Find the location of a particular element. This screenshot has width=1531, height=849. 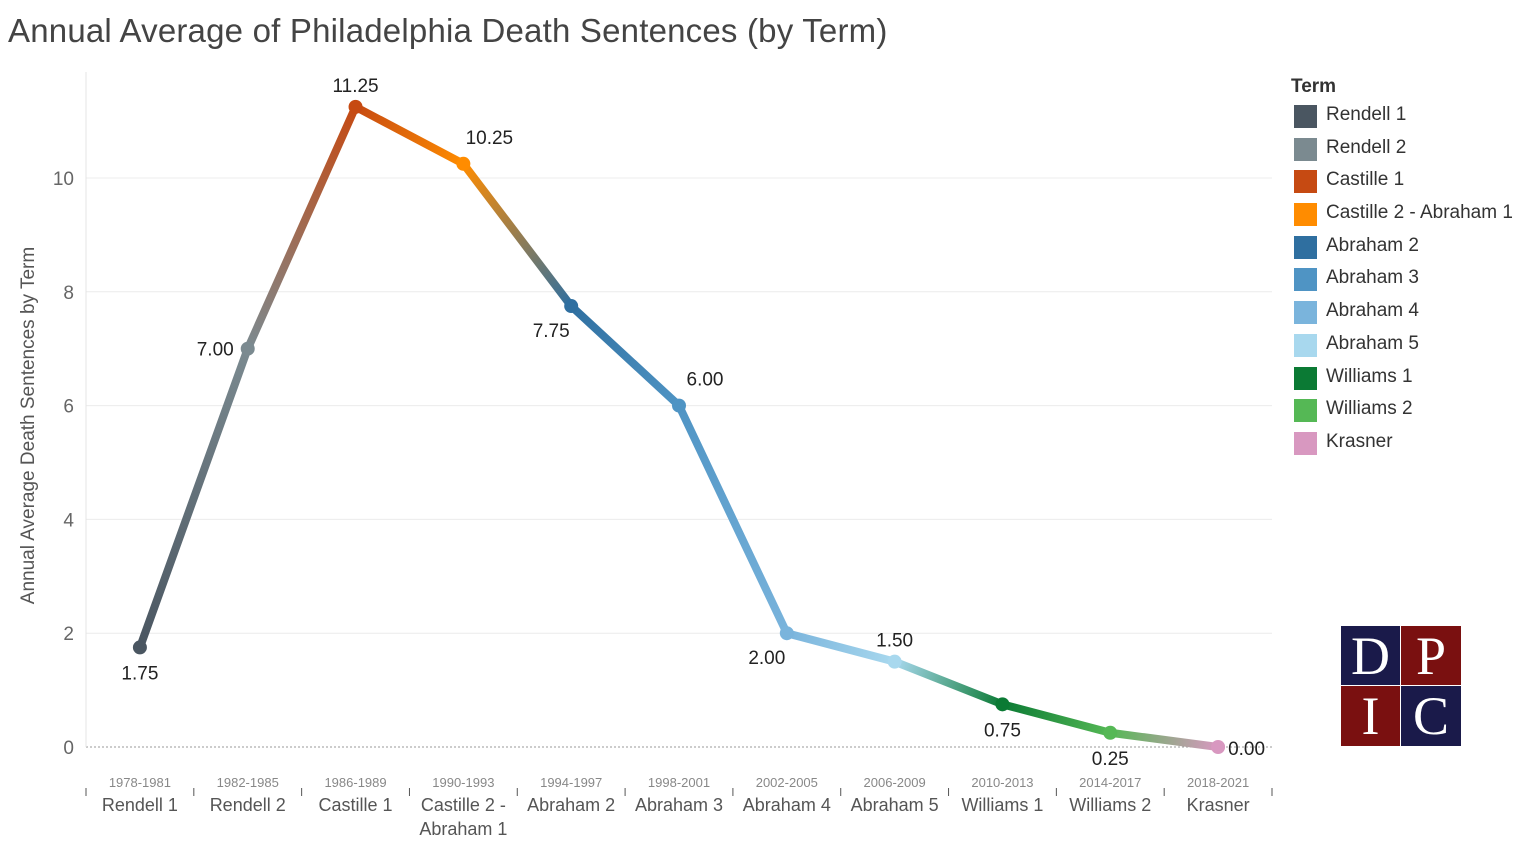

x-years-label: 2006-2009 is located at coordinates (895, 782).